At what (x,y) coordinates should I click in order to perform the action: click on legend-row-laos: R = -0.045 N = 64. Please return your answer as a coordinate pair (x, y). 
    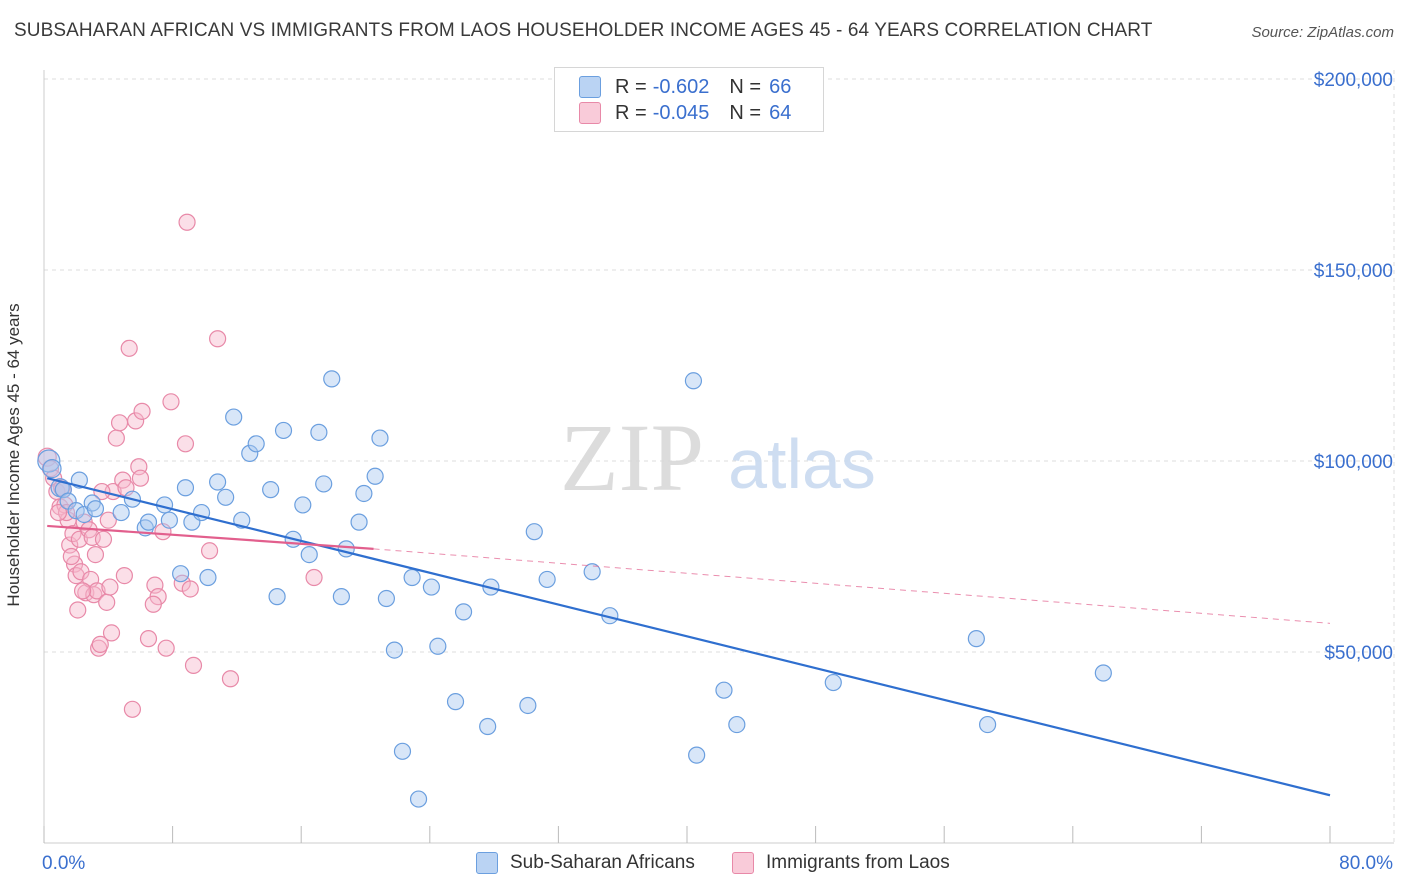
    Looking at the image, I should click on (685, 113).